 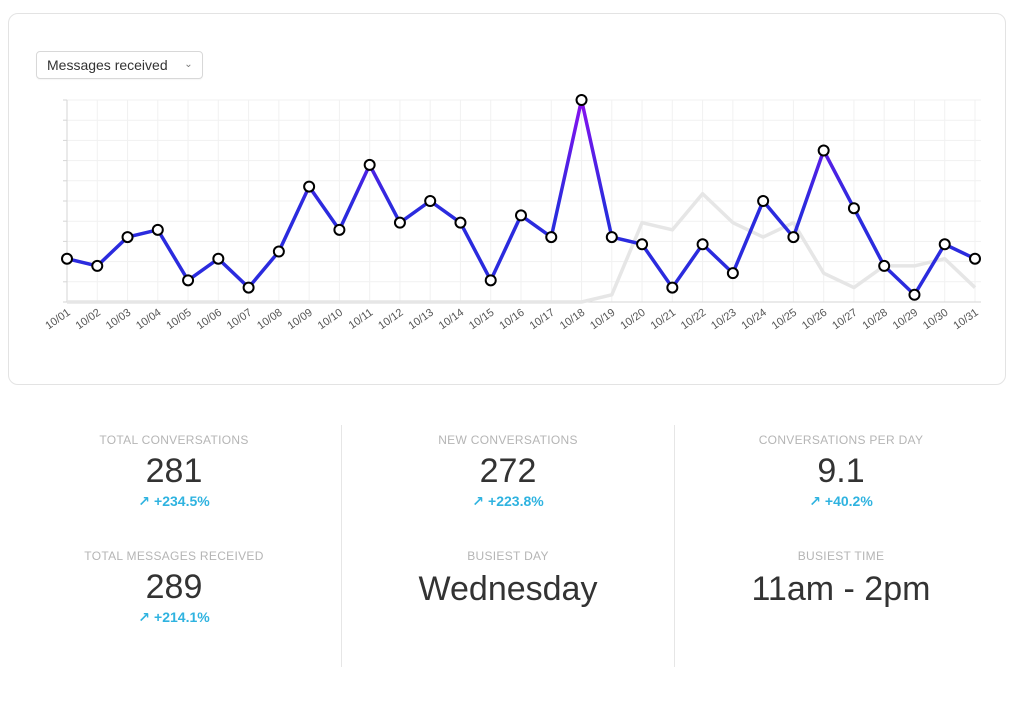 What do you see at coordinates (188, 64) in the screenshot?
I see `chevron-down-icon: ⌄` at bounding box center [188, 64].